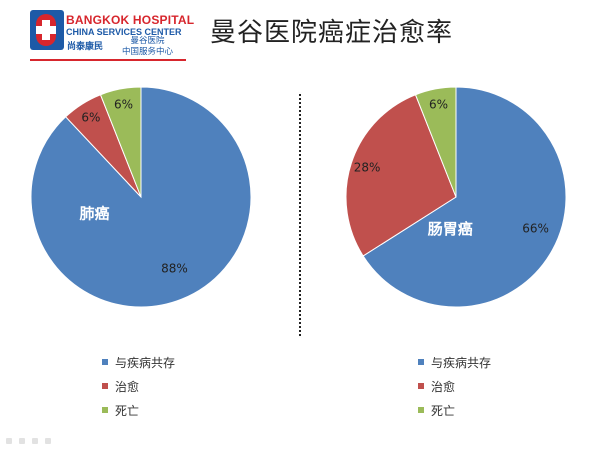 This screenshot has height=449, width=600. What do you see at coordinates (28, 441) in the screenshot?
I see `slide-nav-icons` at bounding box center [28, 441].